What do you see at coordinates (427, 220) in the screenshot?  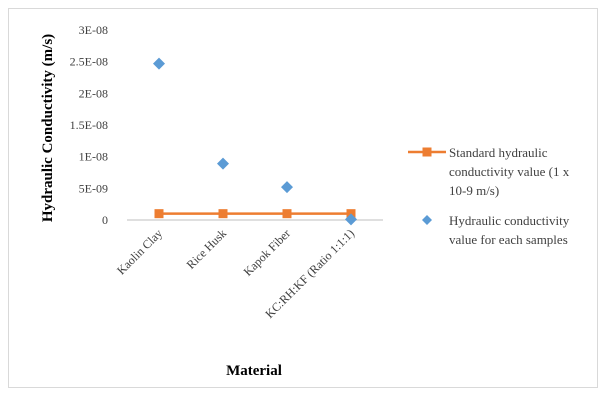 I see `legend-diamond-marker` at bounding box center [427, 220].